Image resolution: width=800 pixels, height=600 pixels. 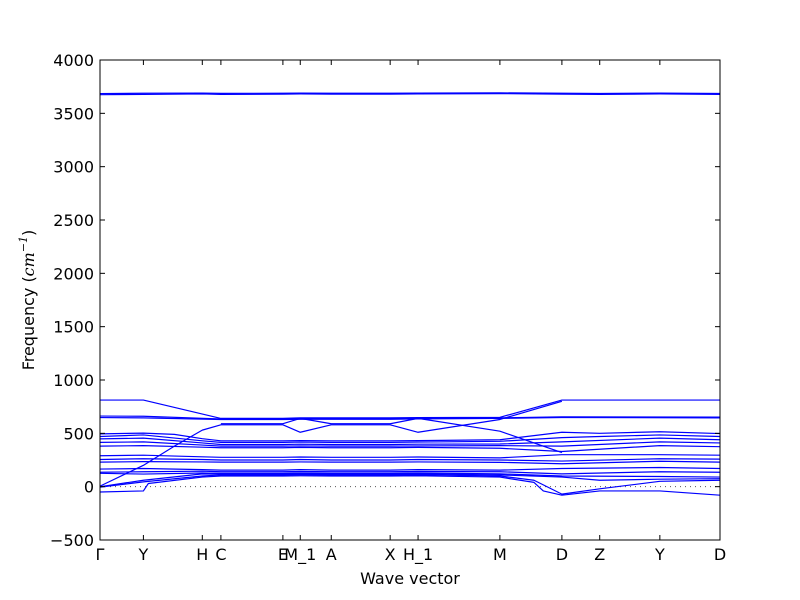 What do you see at coordinates (283, 554) in the screenshot?
I see `x-tick-label: E` at bounding box center [283, 554].